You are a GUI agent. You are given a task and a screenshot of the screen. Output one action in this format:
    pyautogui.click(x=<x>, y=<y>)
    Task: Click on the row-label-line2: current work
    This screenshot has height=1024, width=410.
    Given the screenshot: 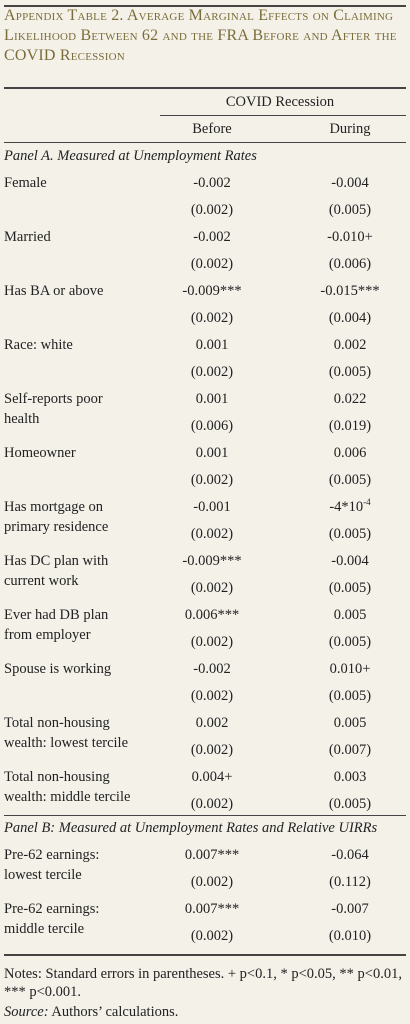 What is the action you would take?
    pyautogui.click(x=41, y=581)
    